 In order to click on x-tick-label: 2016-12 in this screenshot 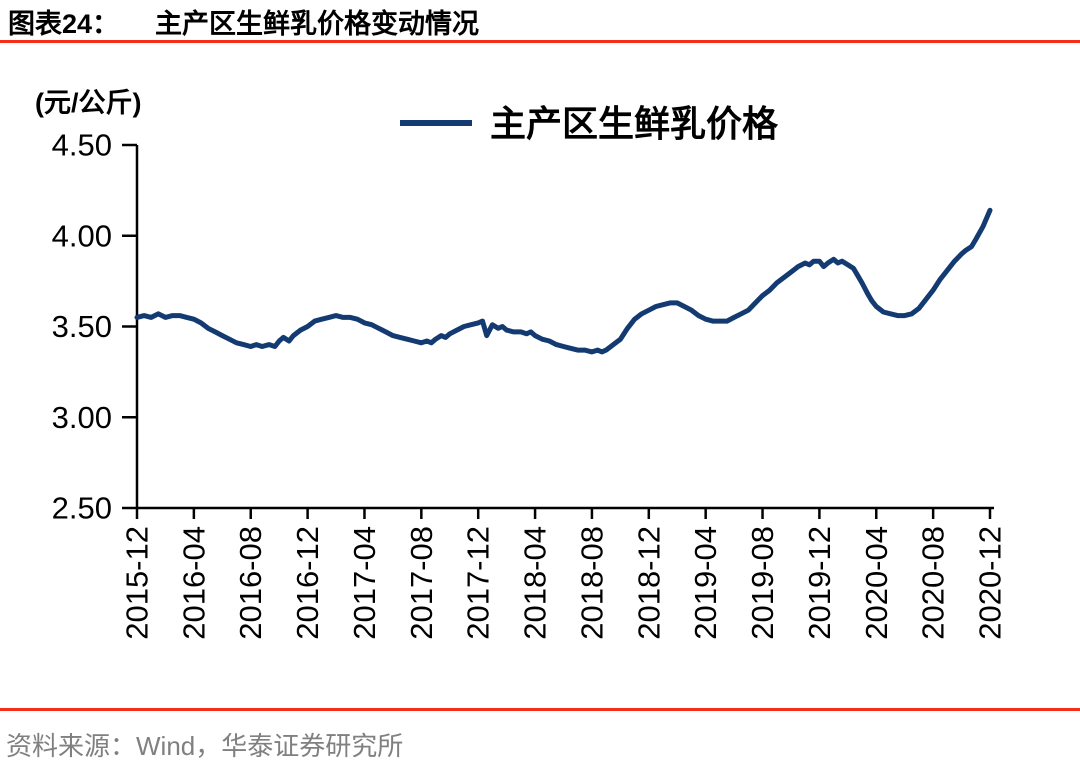, I will do `click(307, 583)`.